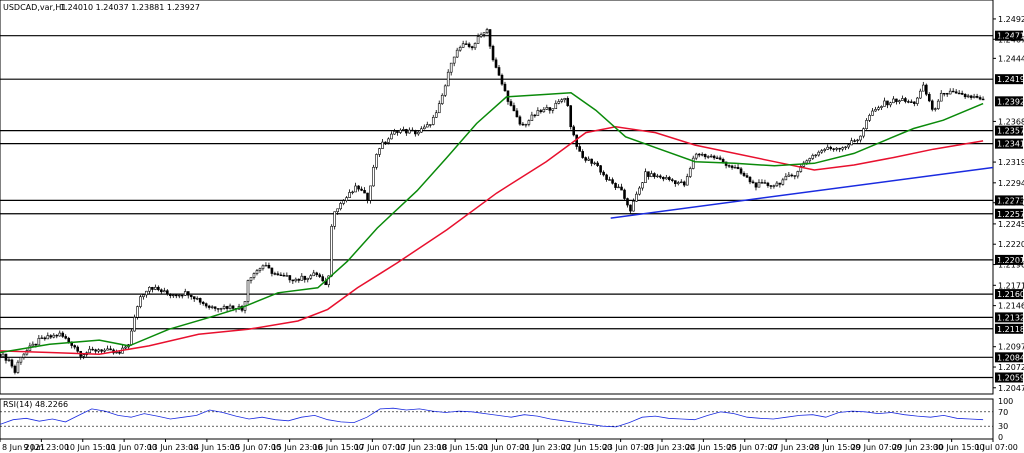 The height and width of the screenshot is (453, 1024). What do you see at coordinates (46, 447) in the screenshot?
I see `x-tick-label: 9 Jun 23:00` at bounding box center [46, 447].